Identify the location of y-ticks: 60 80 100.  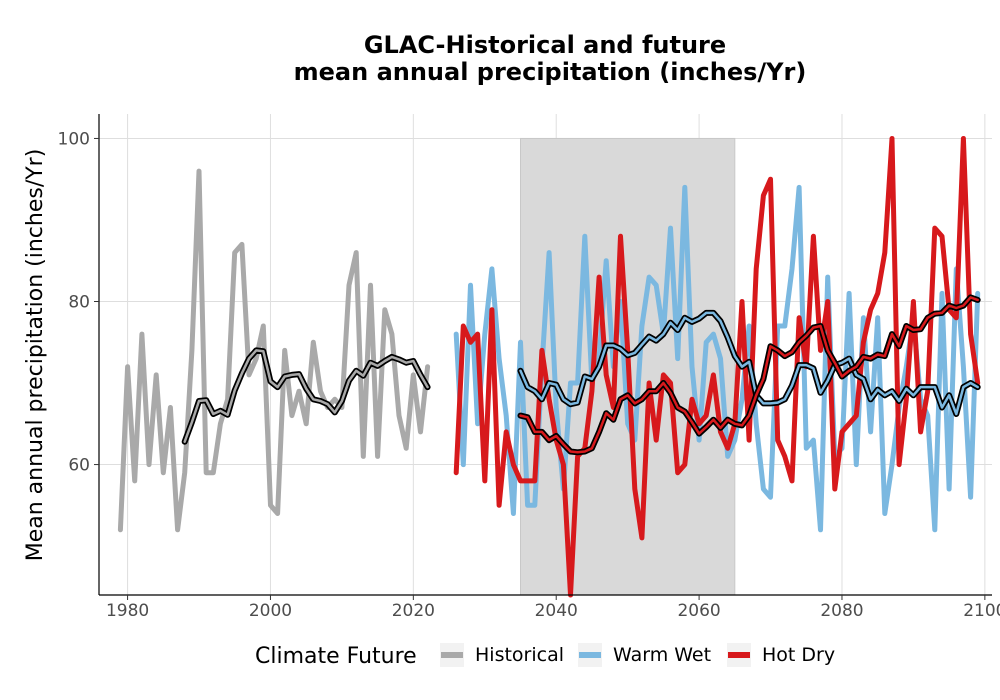
(78, 302).